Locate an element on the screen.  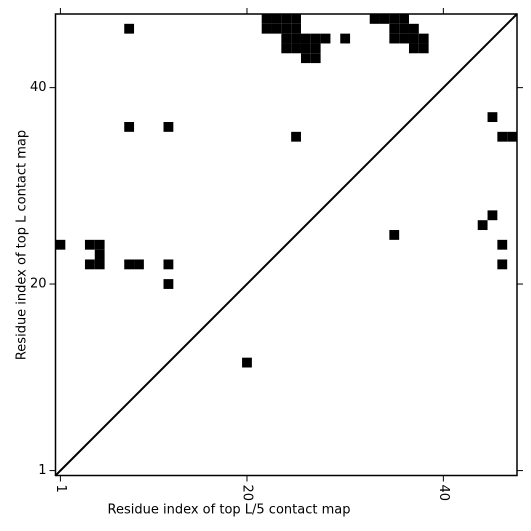
y-tick-label: 20 is located at coordinates (38, 284).